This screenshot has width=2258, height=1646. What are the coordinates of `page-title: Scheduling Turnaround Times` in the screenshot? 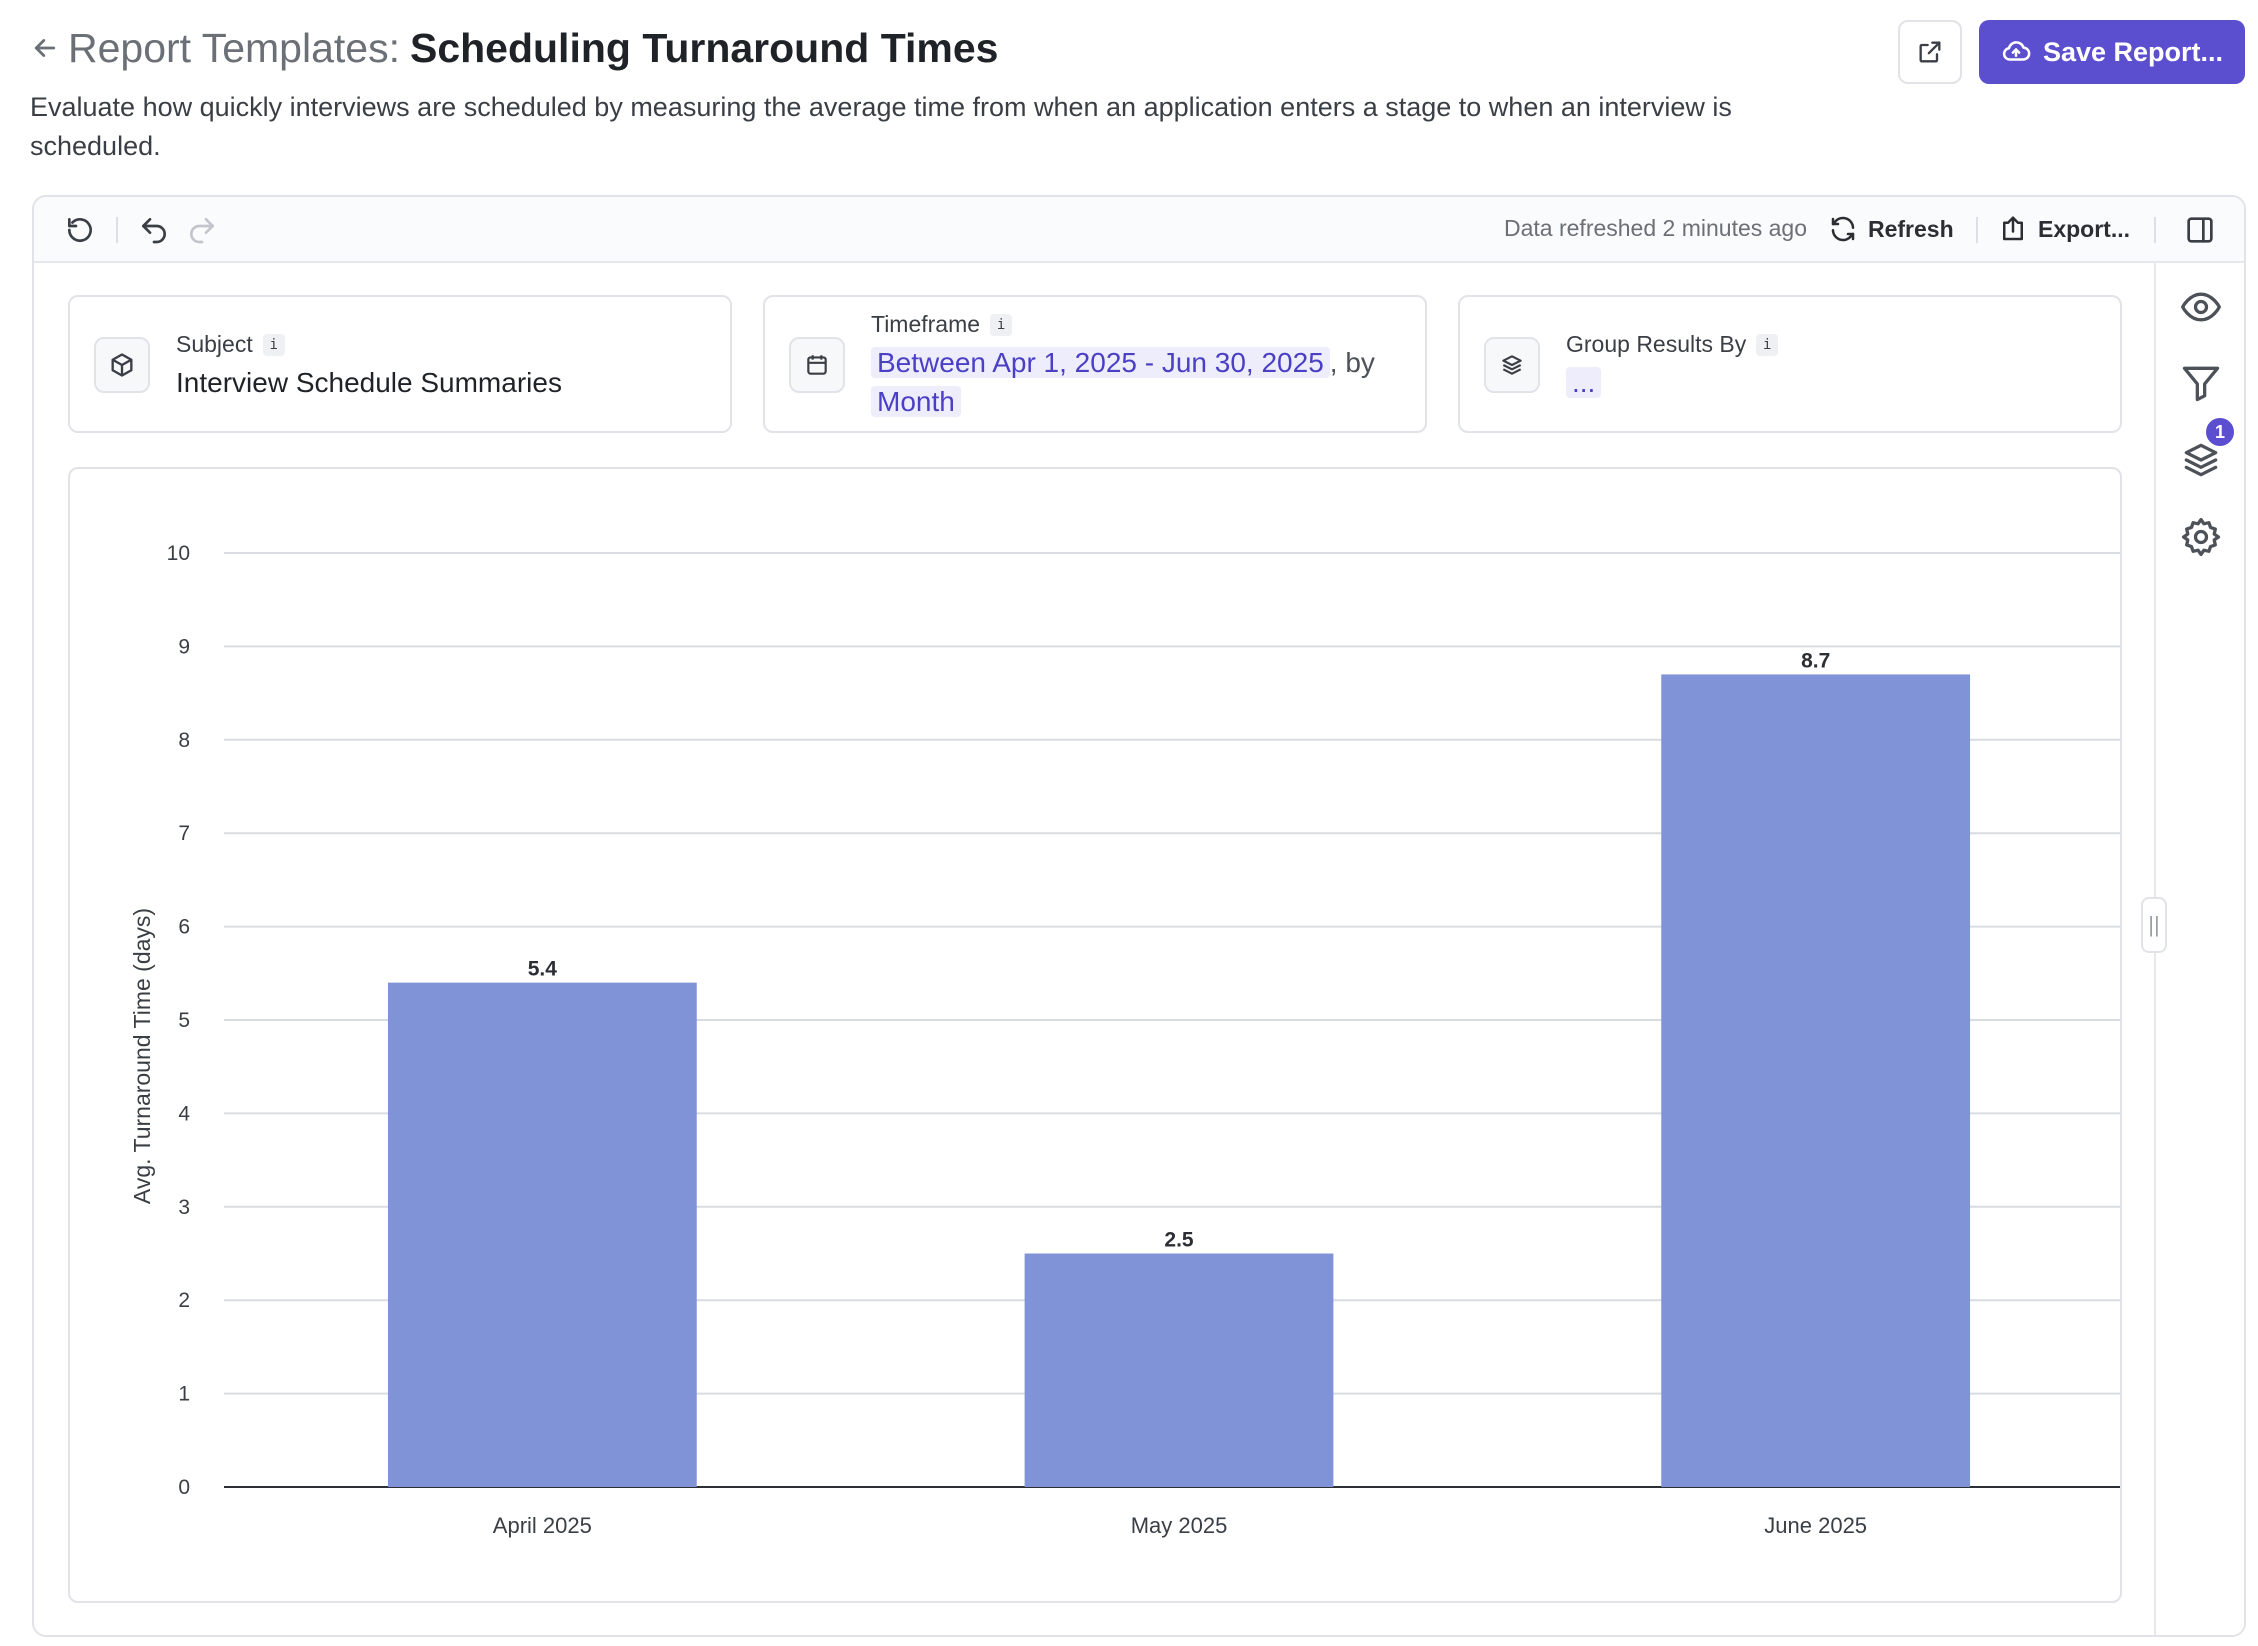 It's located at (704, 47).